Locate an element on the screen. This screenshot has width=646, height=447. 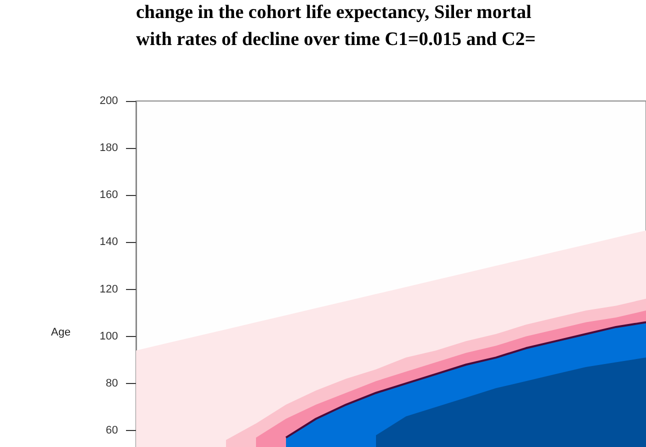
y-tick-label: 140 is located at coordinates (109, 242).